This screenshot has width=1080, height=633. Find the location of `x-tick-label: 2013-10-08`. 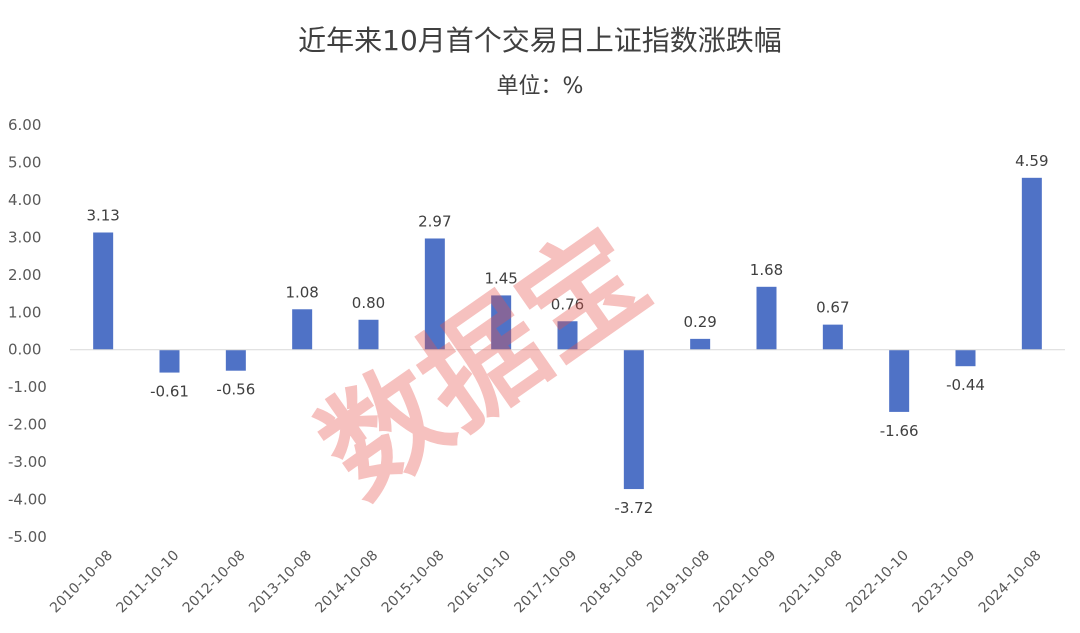

x-tick-label: 2013-10-08 is located at coordinates (280, 582).